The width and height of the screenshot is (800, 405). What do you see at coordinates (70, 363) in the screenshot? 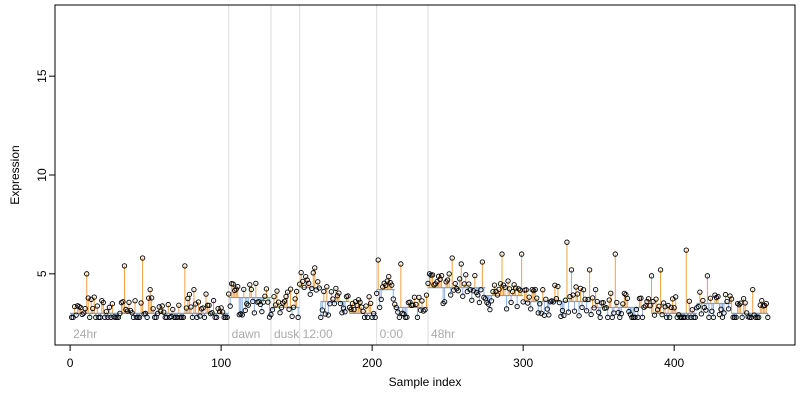
I see `x-tick-label: 0` at bounding box center [70, 363].